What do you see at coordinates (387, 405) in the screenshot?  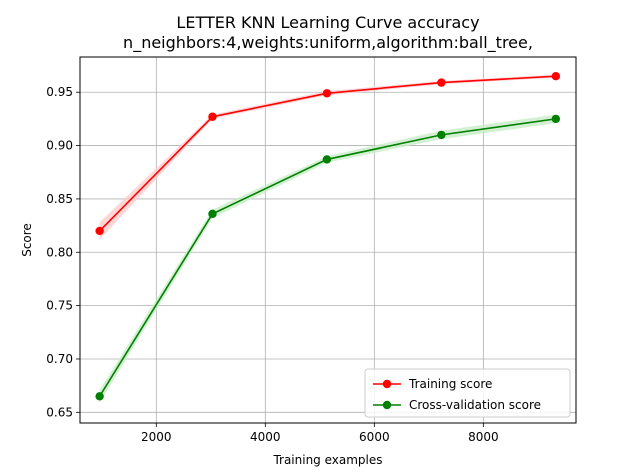 I see `legend-cross-validation-marker` at bounding box center [387, 405].